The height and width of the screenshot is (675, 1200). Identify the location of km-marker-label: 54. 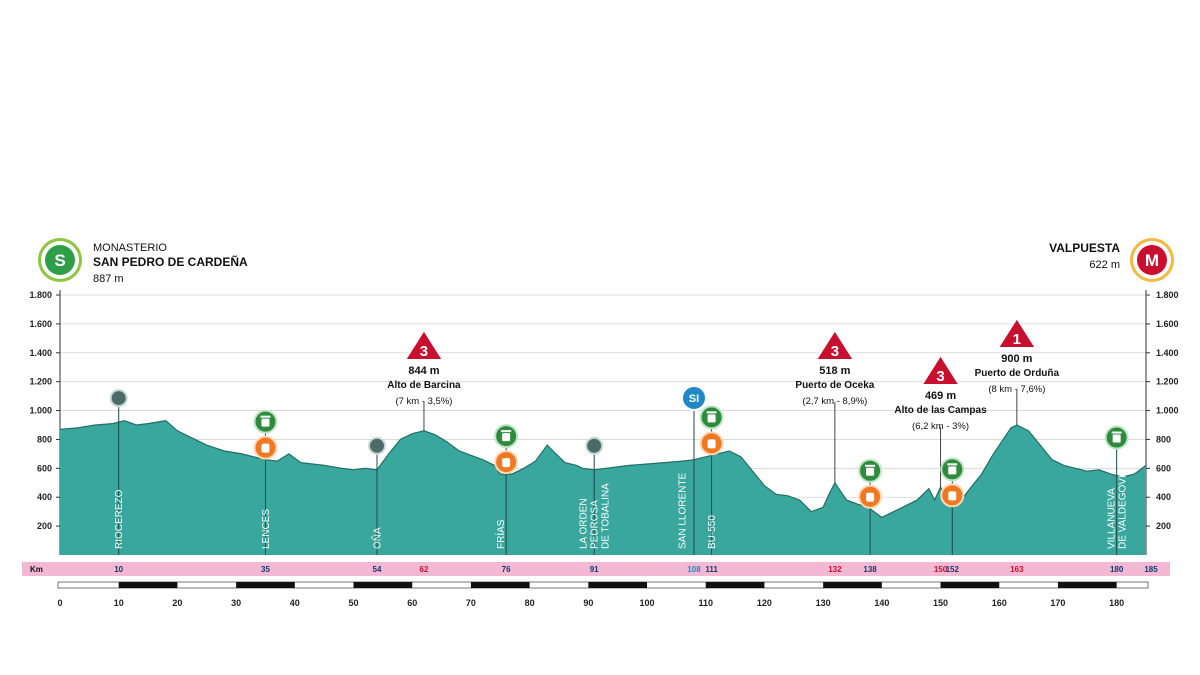
(377, 569).